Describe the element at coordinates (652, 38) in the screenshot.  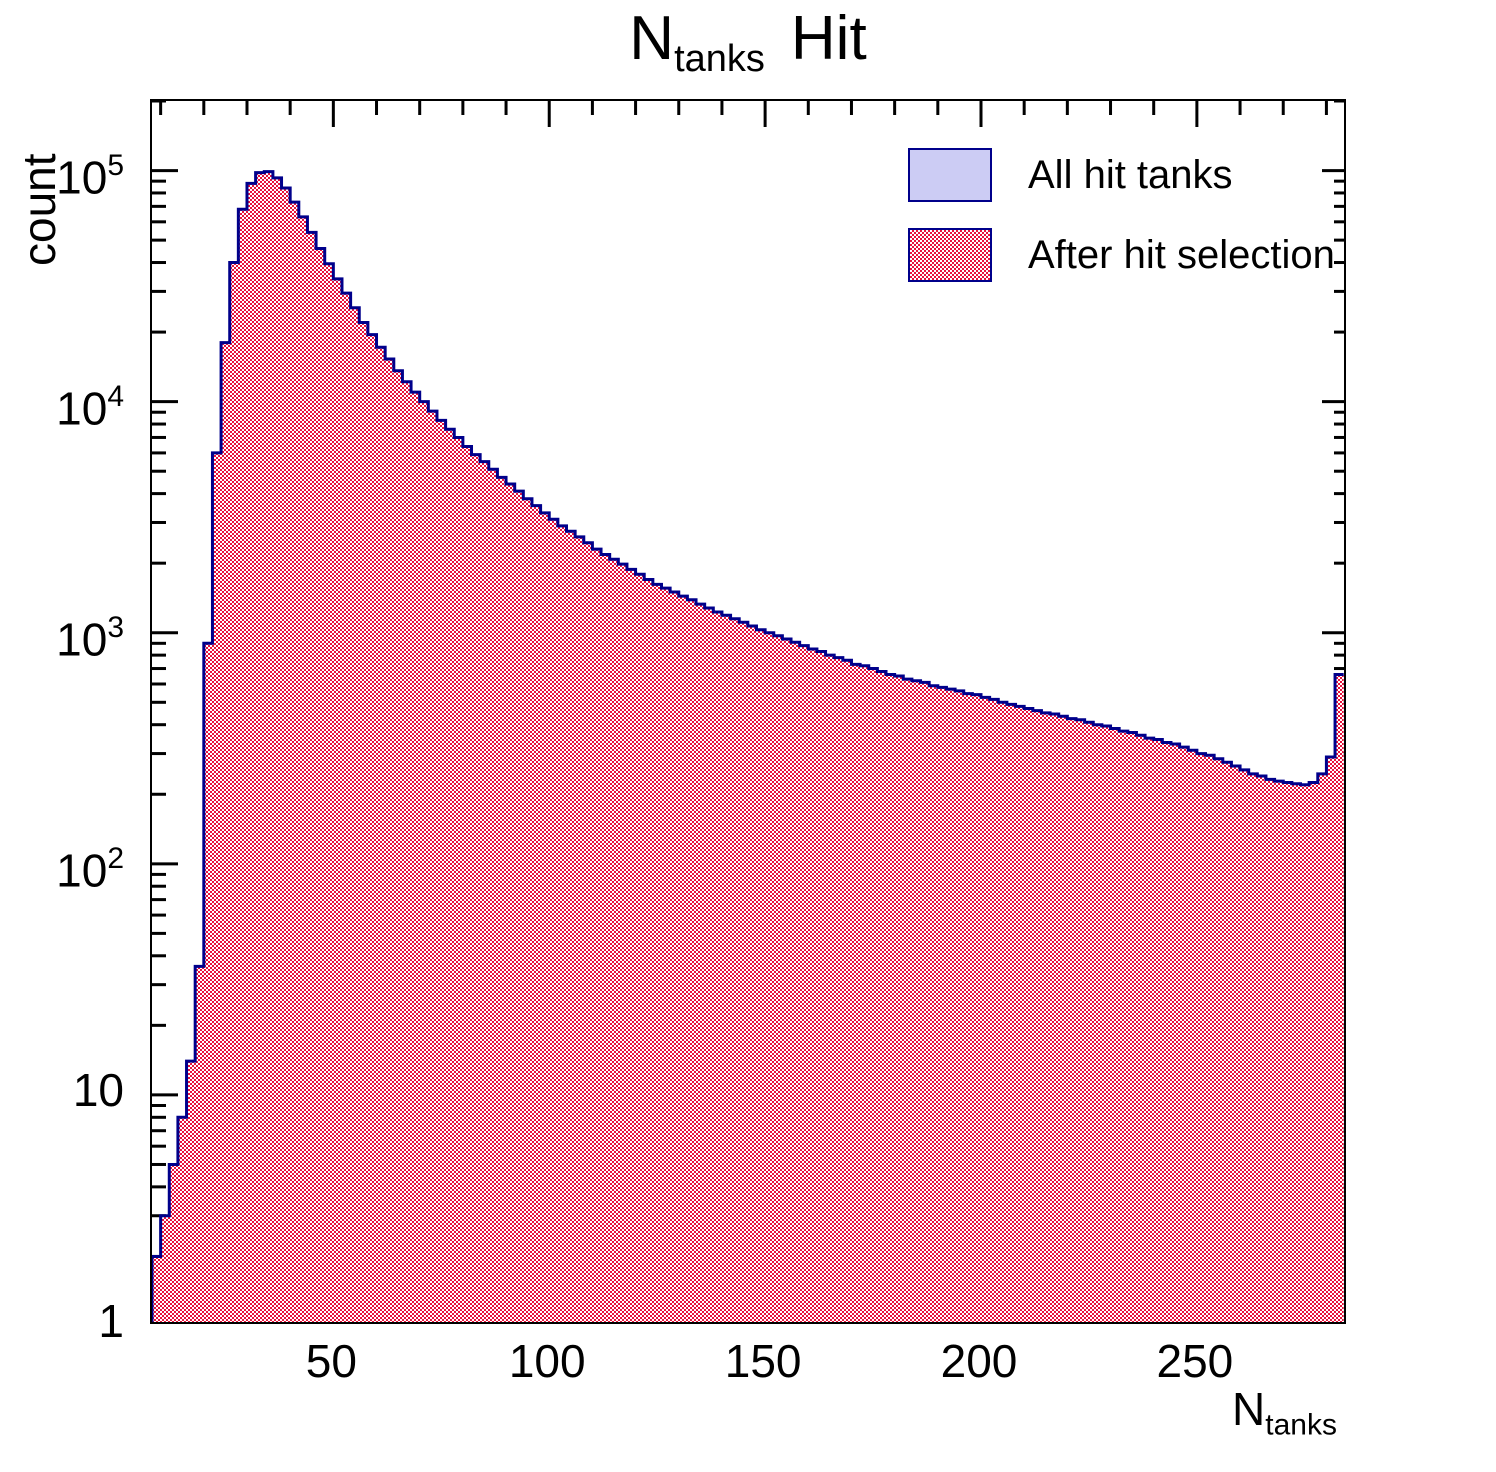
I see `title-main: N` at that location.